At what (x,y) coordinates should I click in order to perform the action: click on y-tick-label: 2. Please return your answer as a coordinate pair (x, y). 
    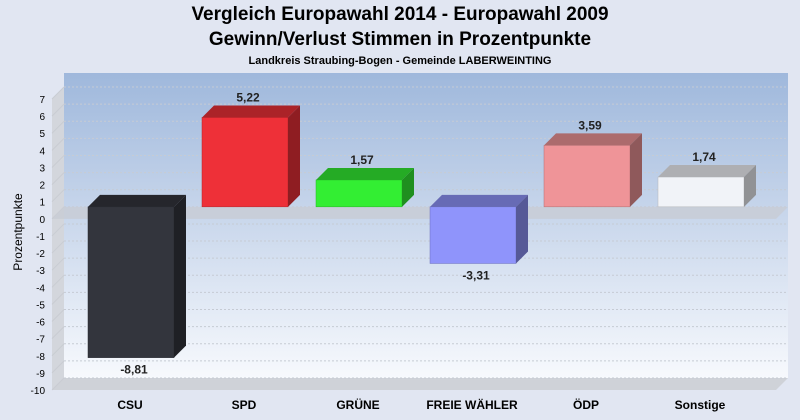
    Looking at the image, I should click on (42, 186).